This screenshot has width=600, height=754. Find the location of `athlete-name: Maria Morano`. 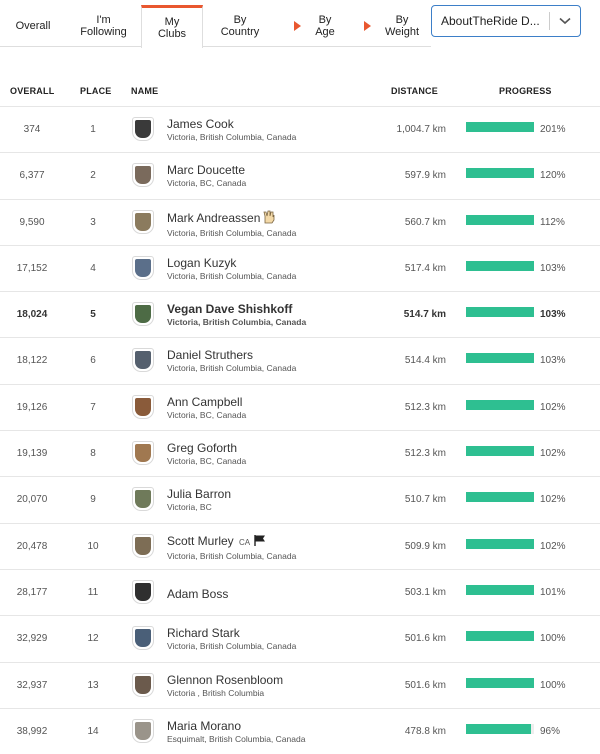

athlete-name: Maria Morano is located at coordinates (204, 725).